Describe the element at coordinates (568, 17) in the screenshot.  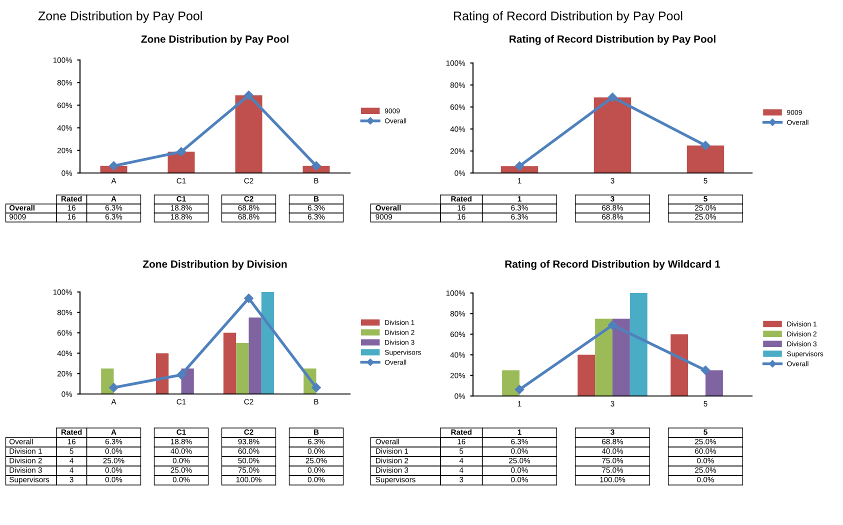
I see `text: Rating of Record Distribution by Pay Pool` at that location.